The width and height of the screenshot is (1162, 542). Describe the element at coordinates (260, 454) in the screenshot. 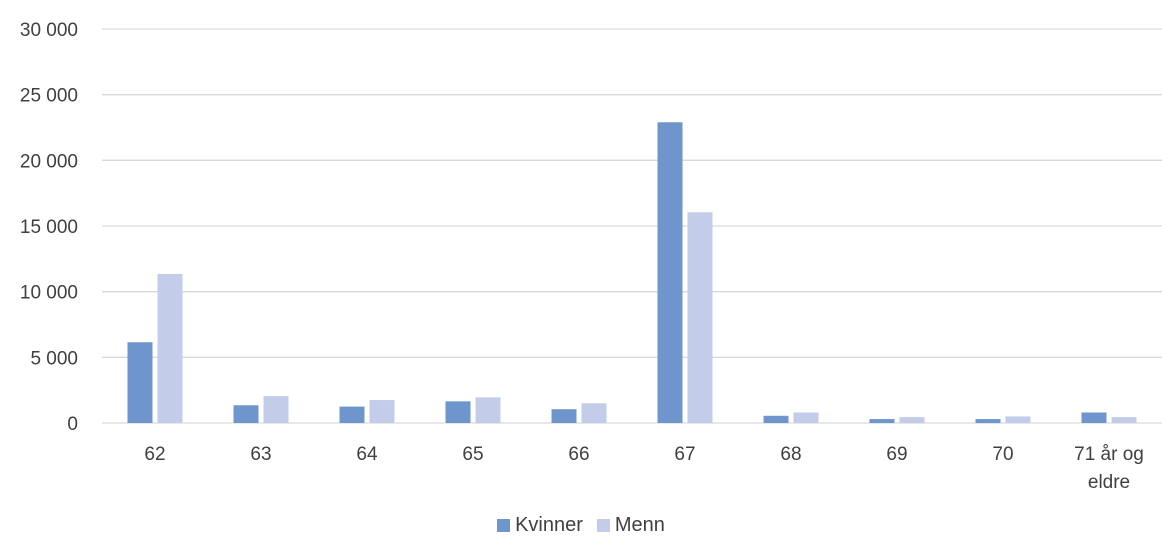

I see `x-tick-label: 63` at that location.